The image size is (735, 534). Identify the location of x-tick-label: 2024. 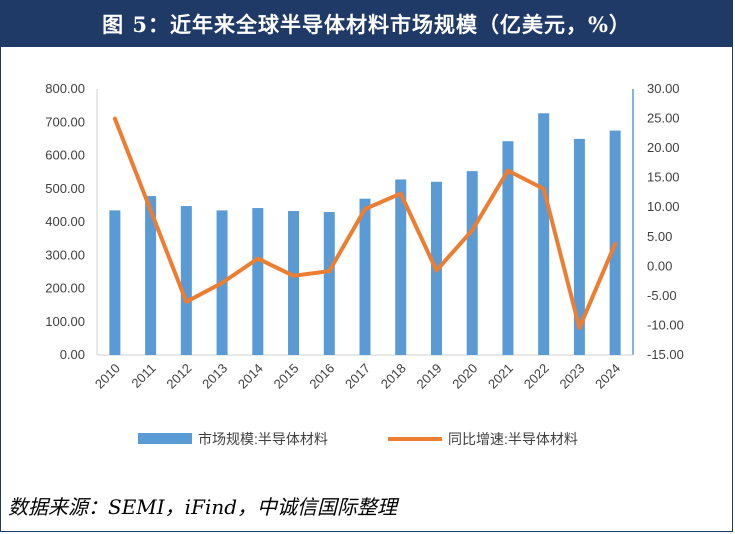
(607, 376).